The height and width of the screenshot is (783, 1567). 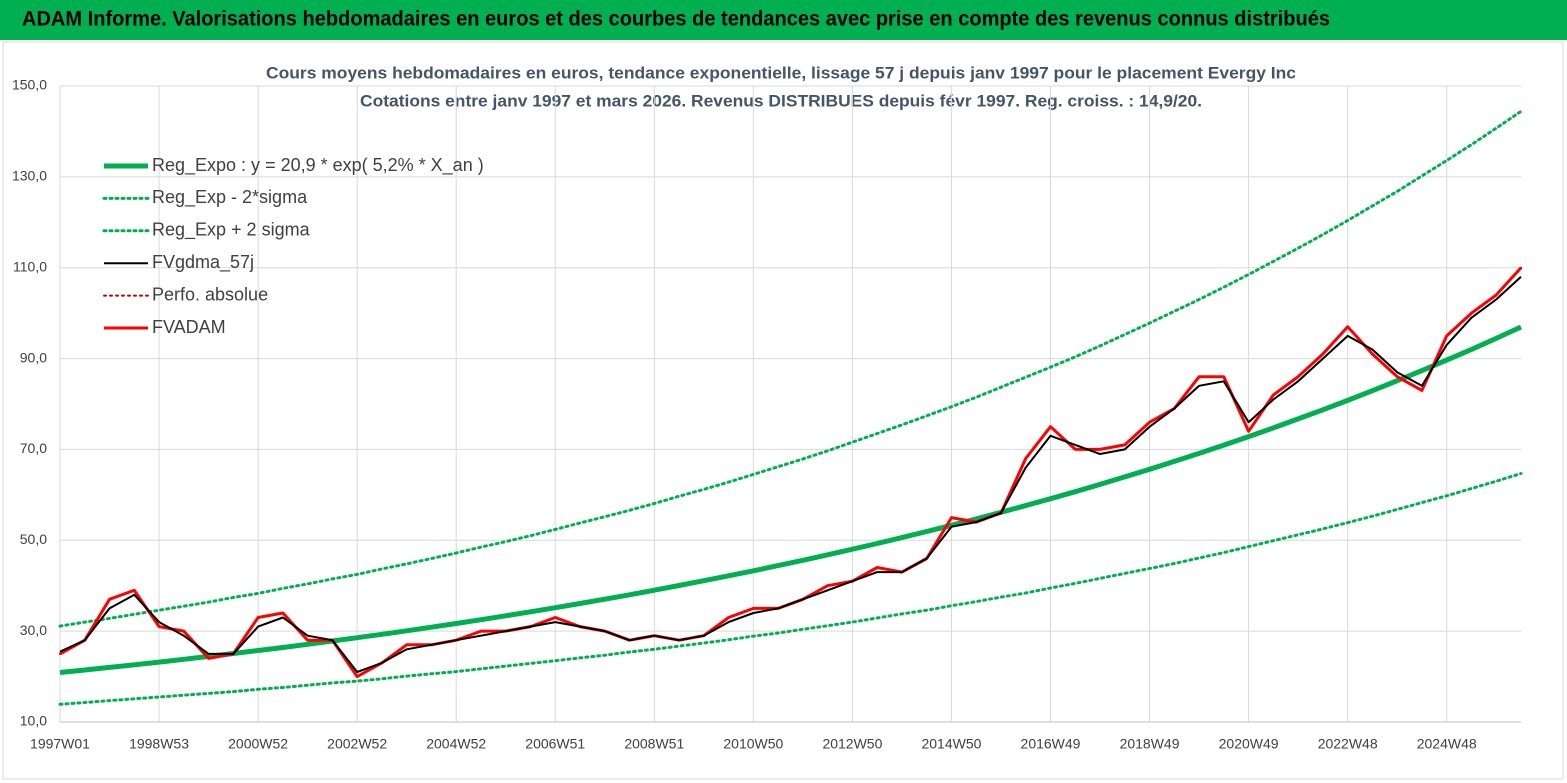 What do you see at coordinates (1249, 744) in the screenshot?
I see `x-tick-label: 2020W49` at bounding box center [1249, 744].